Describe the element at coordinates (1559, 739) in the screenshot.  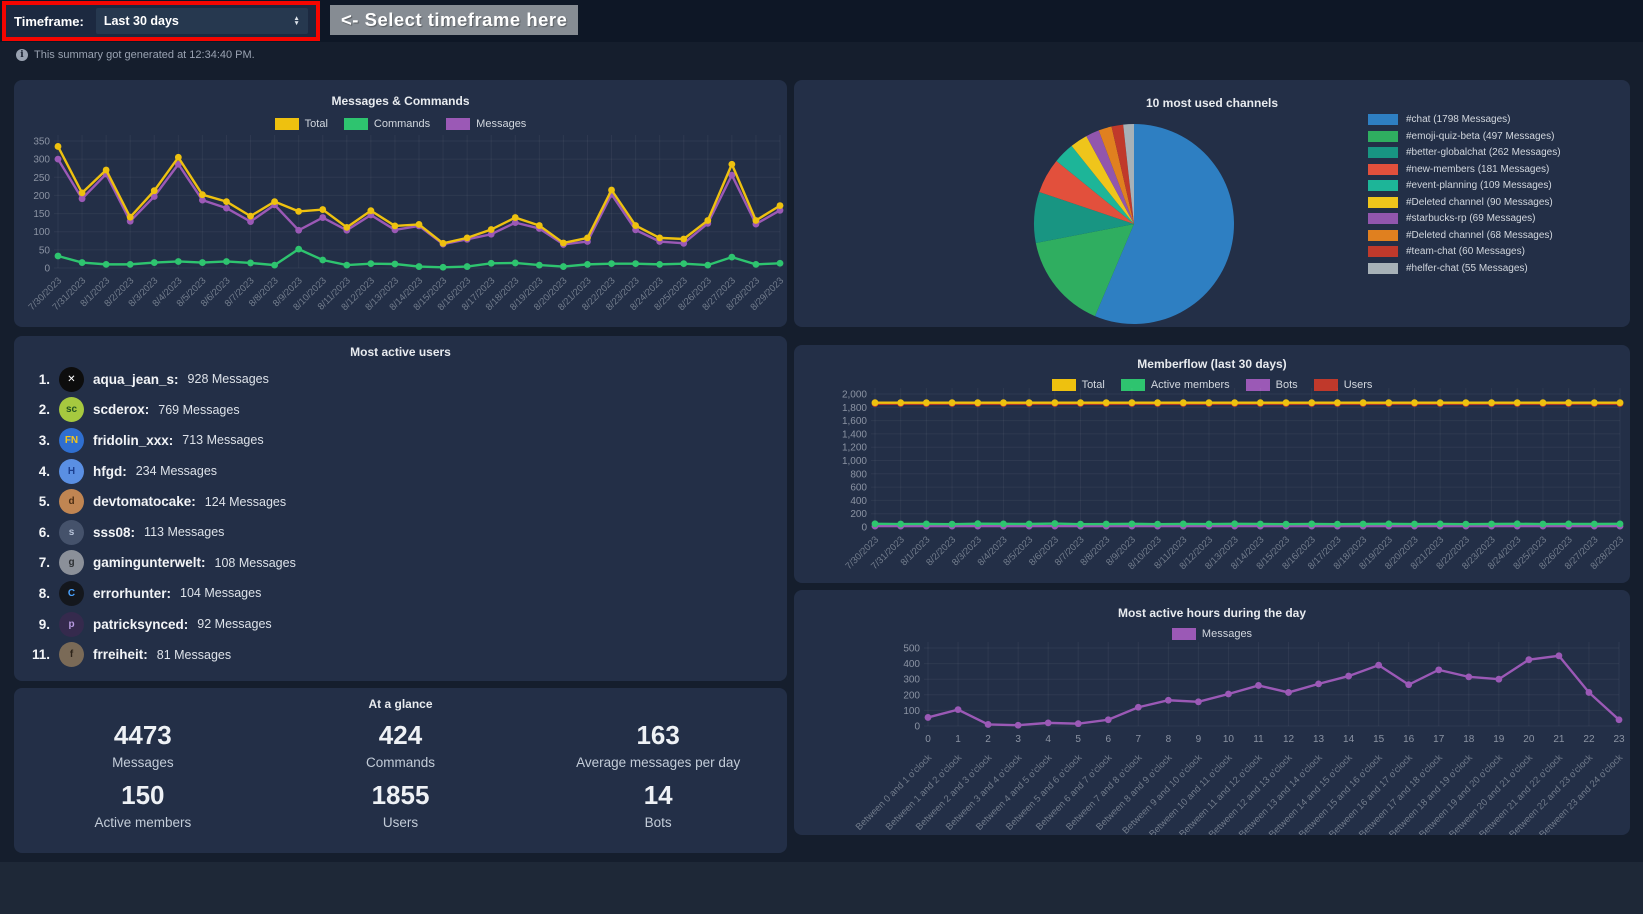
I see `svg-text: 21` at that location.